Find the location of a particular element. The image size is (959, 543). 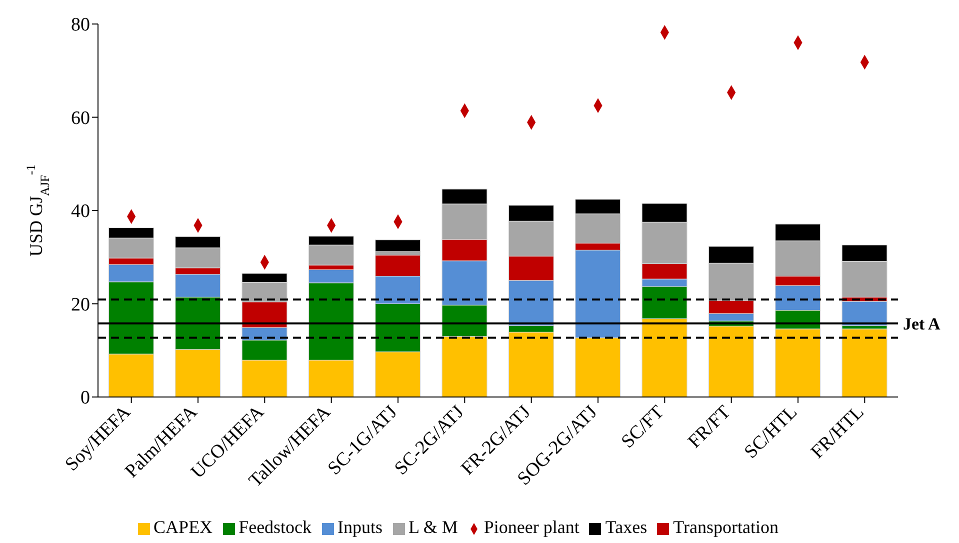

legend-label: Feedstock is located at coordinates (275, 527).